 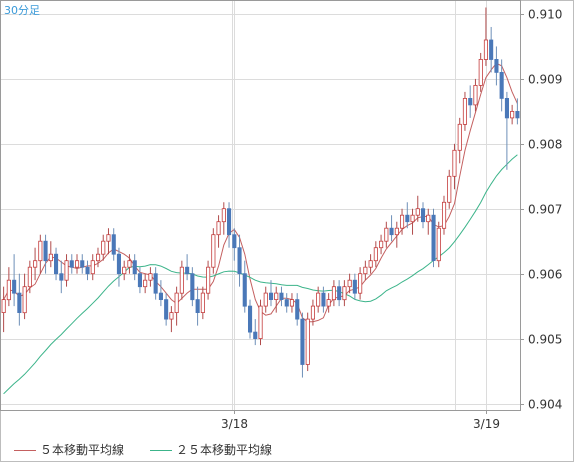 What do you see at coordinates (211, 449) in the screenshot?
I see `legend-ma25: ２５本移動平均線` at bounding box center [211, 449].